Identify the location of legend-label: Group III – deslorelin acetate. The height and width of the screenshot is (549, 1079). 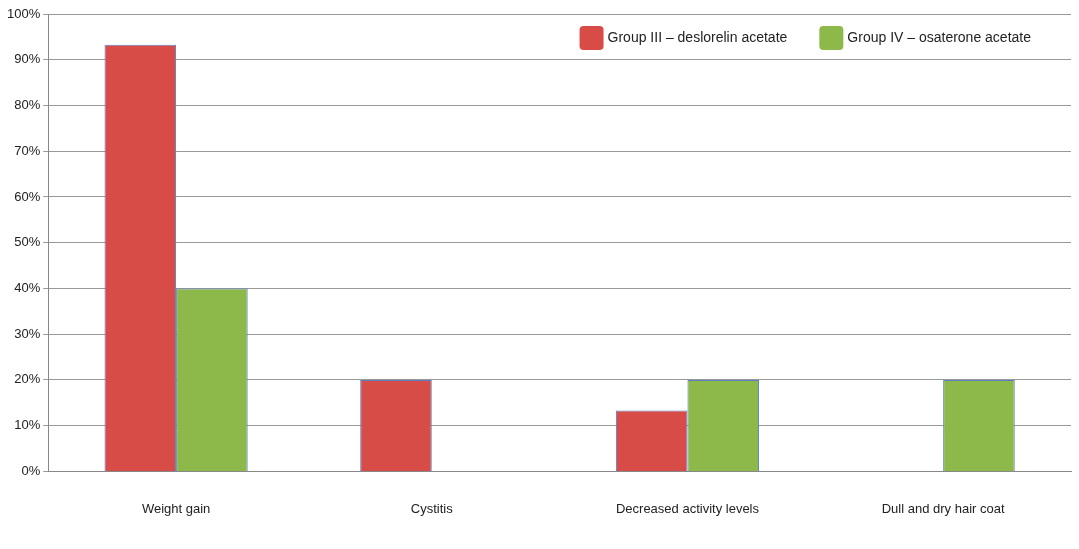
(697, 36).